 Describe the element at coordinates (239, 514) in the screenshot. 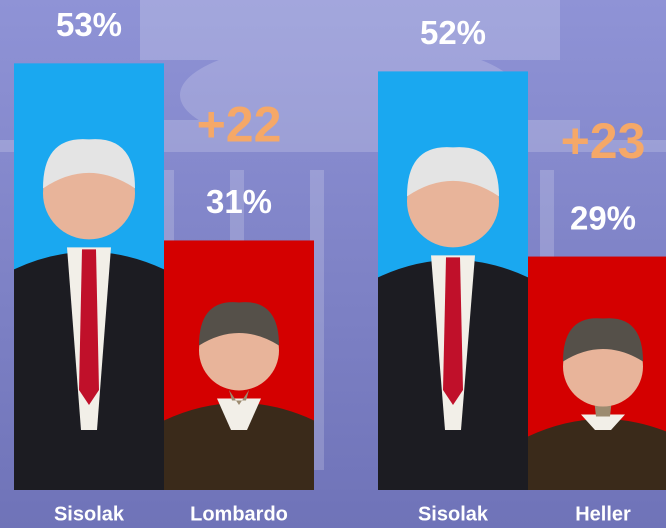

I see `category-label: Lombardo` at that location.